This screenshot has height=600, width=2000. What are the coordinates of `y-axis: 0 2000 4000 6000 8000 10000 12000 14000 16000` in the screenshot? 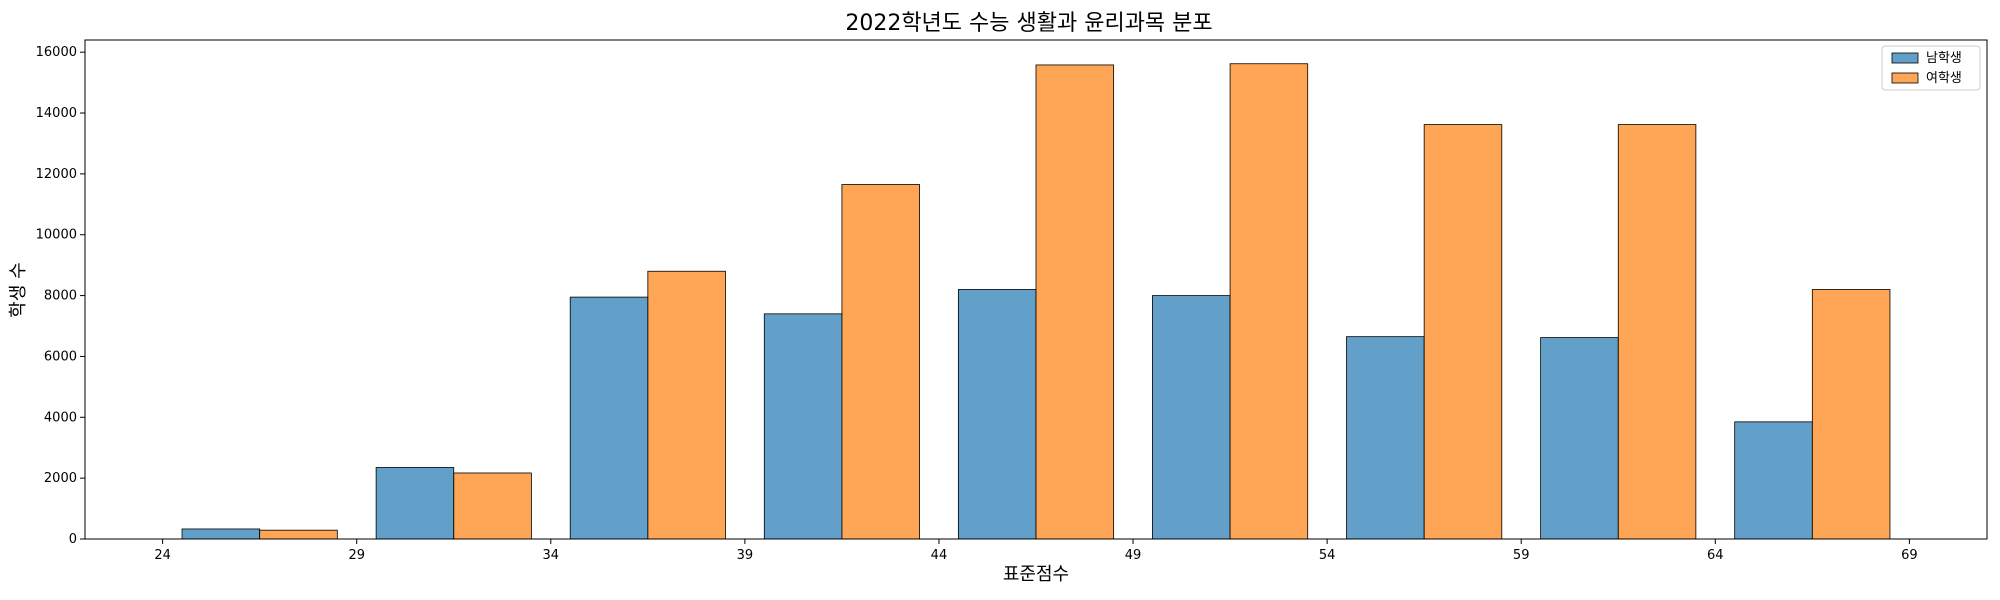 It's located at (60, 296).